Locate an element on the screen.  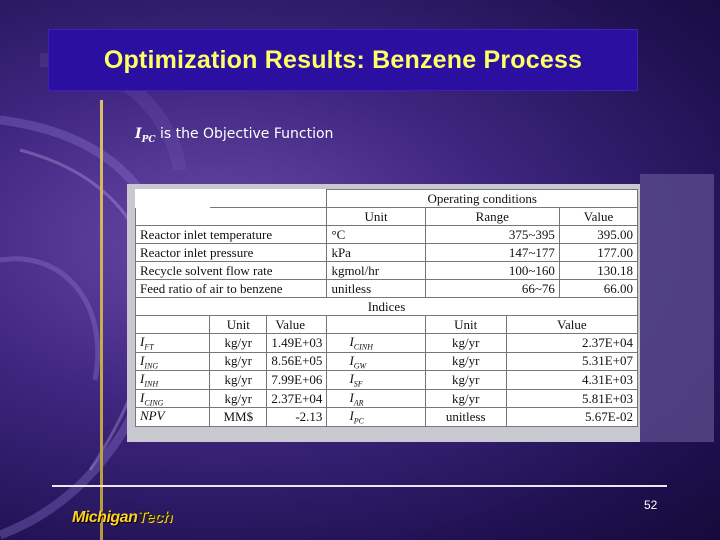
page-number: 52 is located at coordinates (651, 505).